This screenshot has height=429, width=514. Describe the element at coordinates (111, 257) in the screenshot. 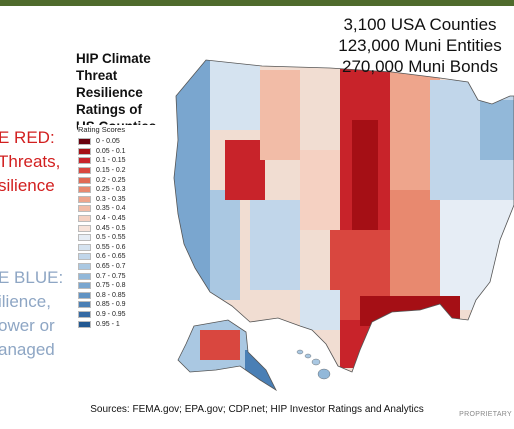

I see `legend-label: 0.6 - 0.65` at that location.